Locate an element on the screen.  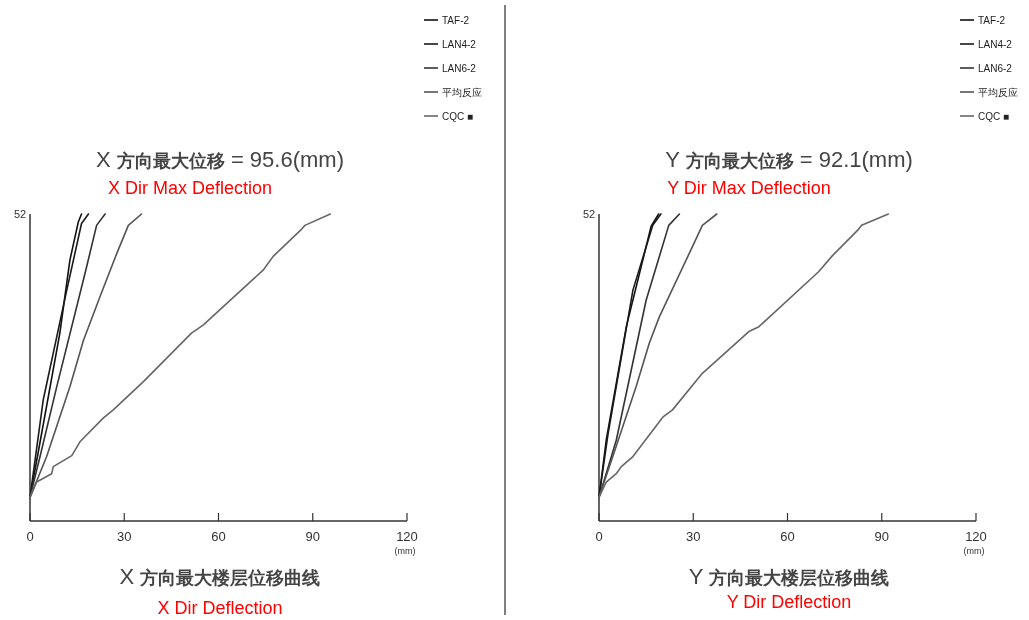
chart-subtitle: X Dir Max Deflection is located at coordinates (190, 188).